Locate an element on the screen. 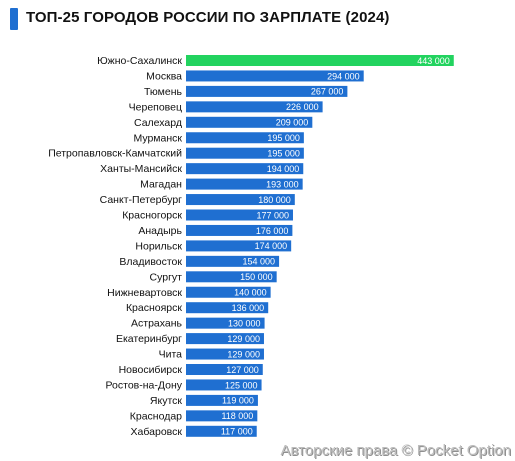 The width and height of the screenshot is (515, 461). category-label: Нижневартовск is located at coordinates (144, 293).